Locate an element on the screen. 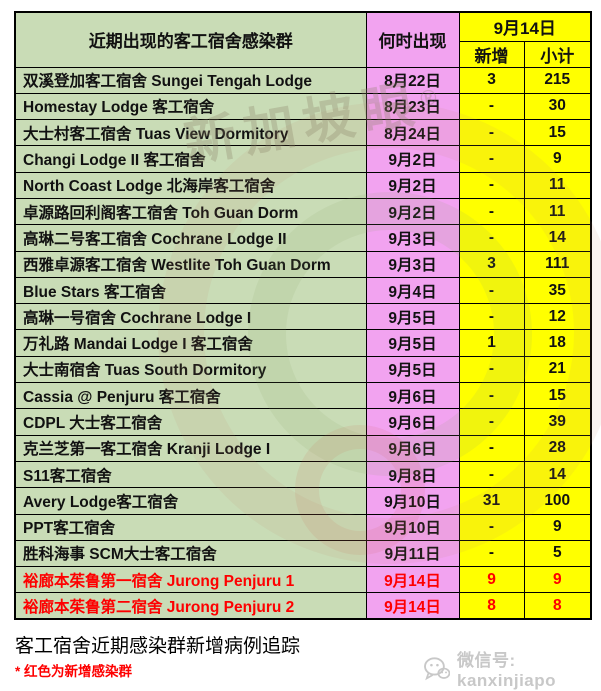 The height and width of the screenshot is (691, 601). subtotal-cases-cell: 111 is located at coordinates (557, 264).